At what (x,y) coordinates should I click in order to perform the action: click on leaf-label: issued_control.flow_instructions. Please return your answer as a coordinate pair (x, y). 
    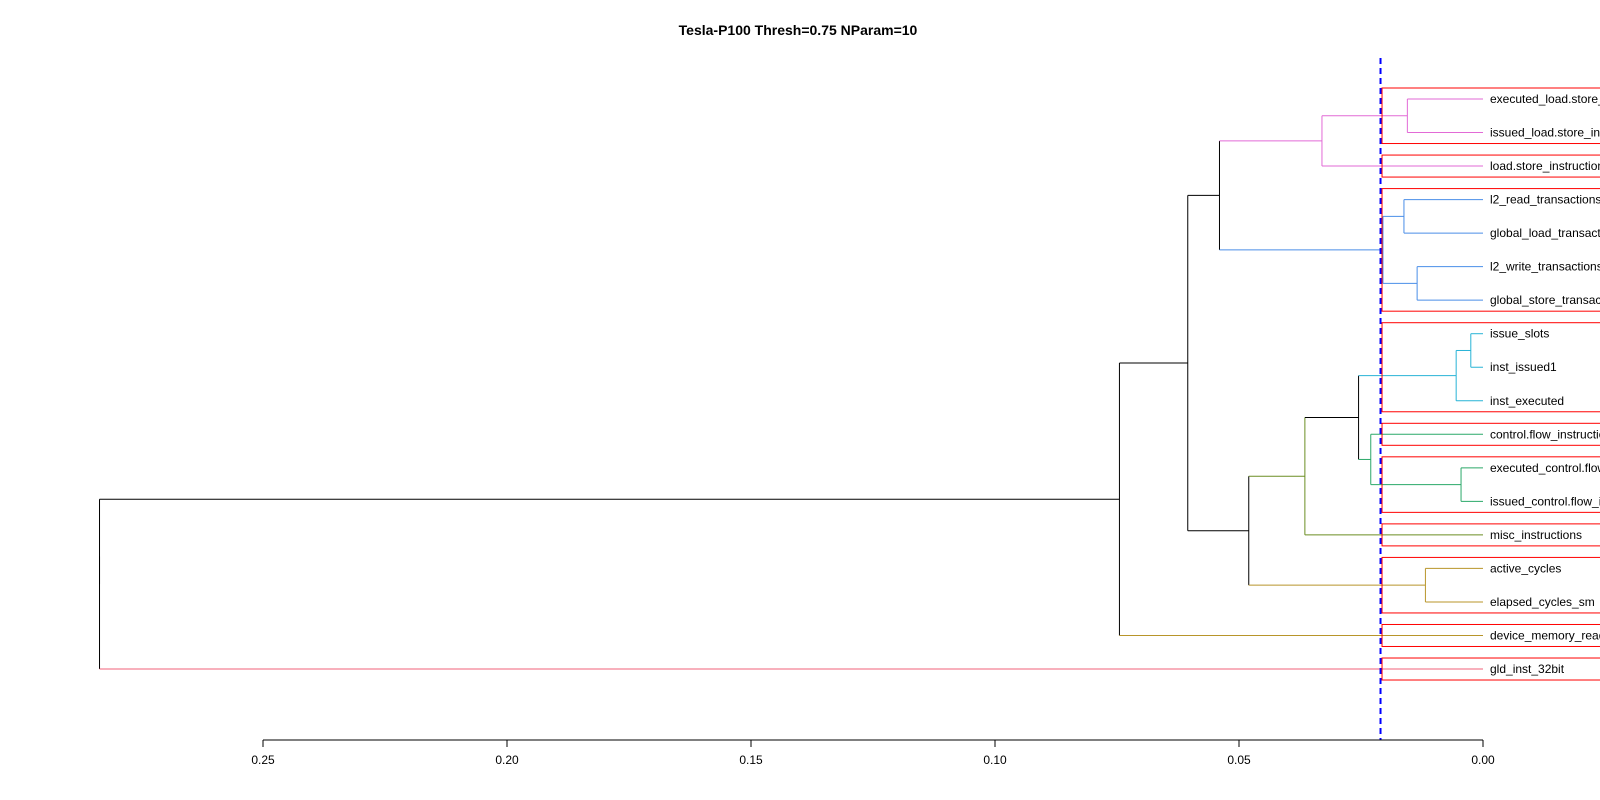
    Looking at the image, I should click on (1545, 501).